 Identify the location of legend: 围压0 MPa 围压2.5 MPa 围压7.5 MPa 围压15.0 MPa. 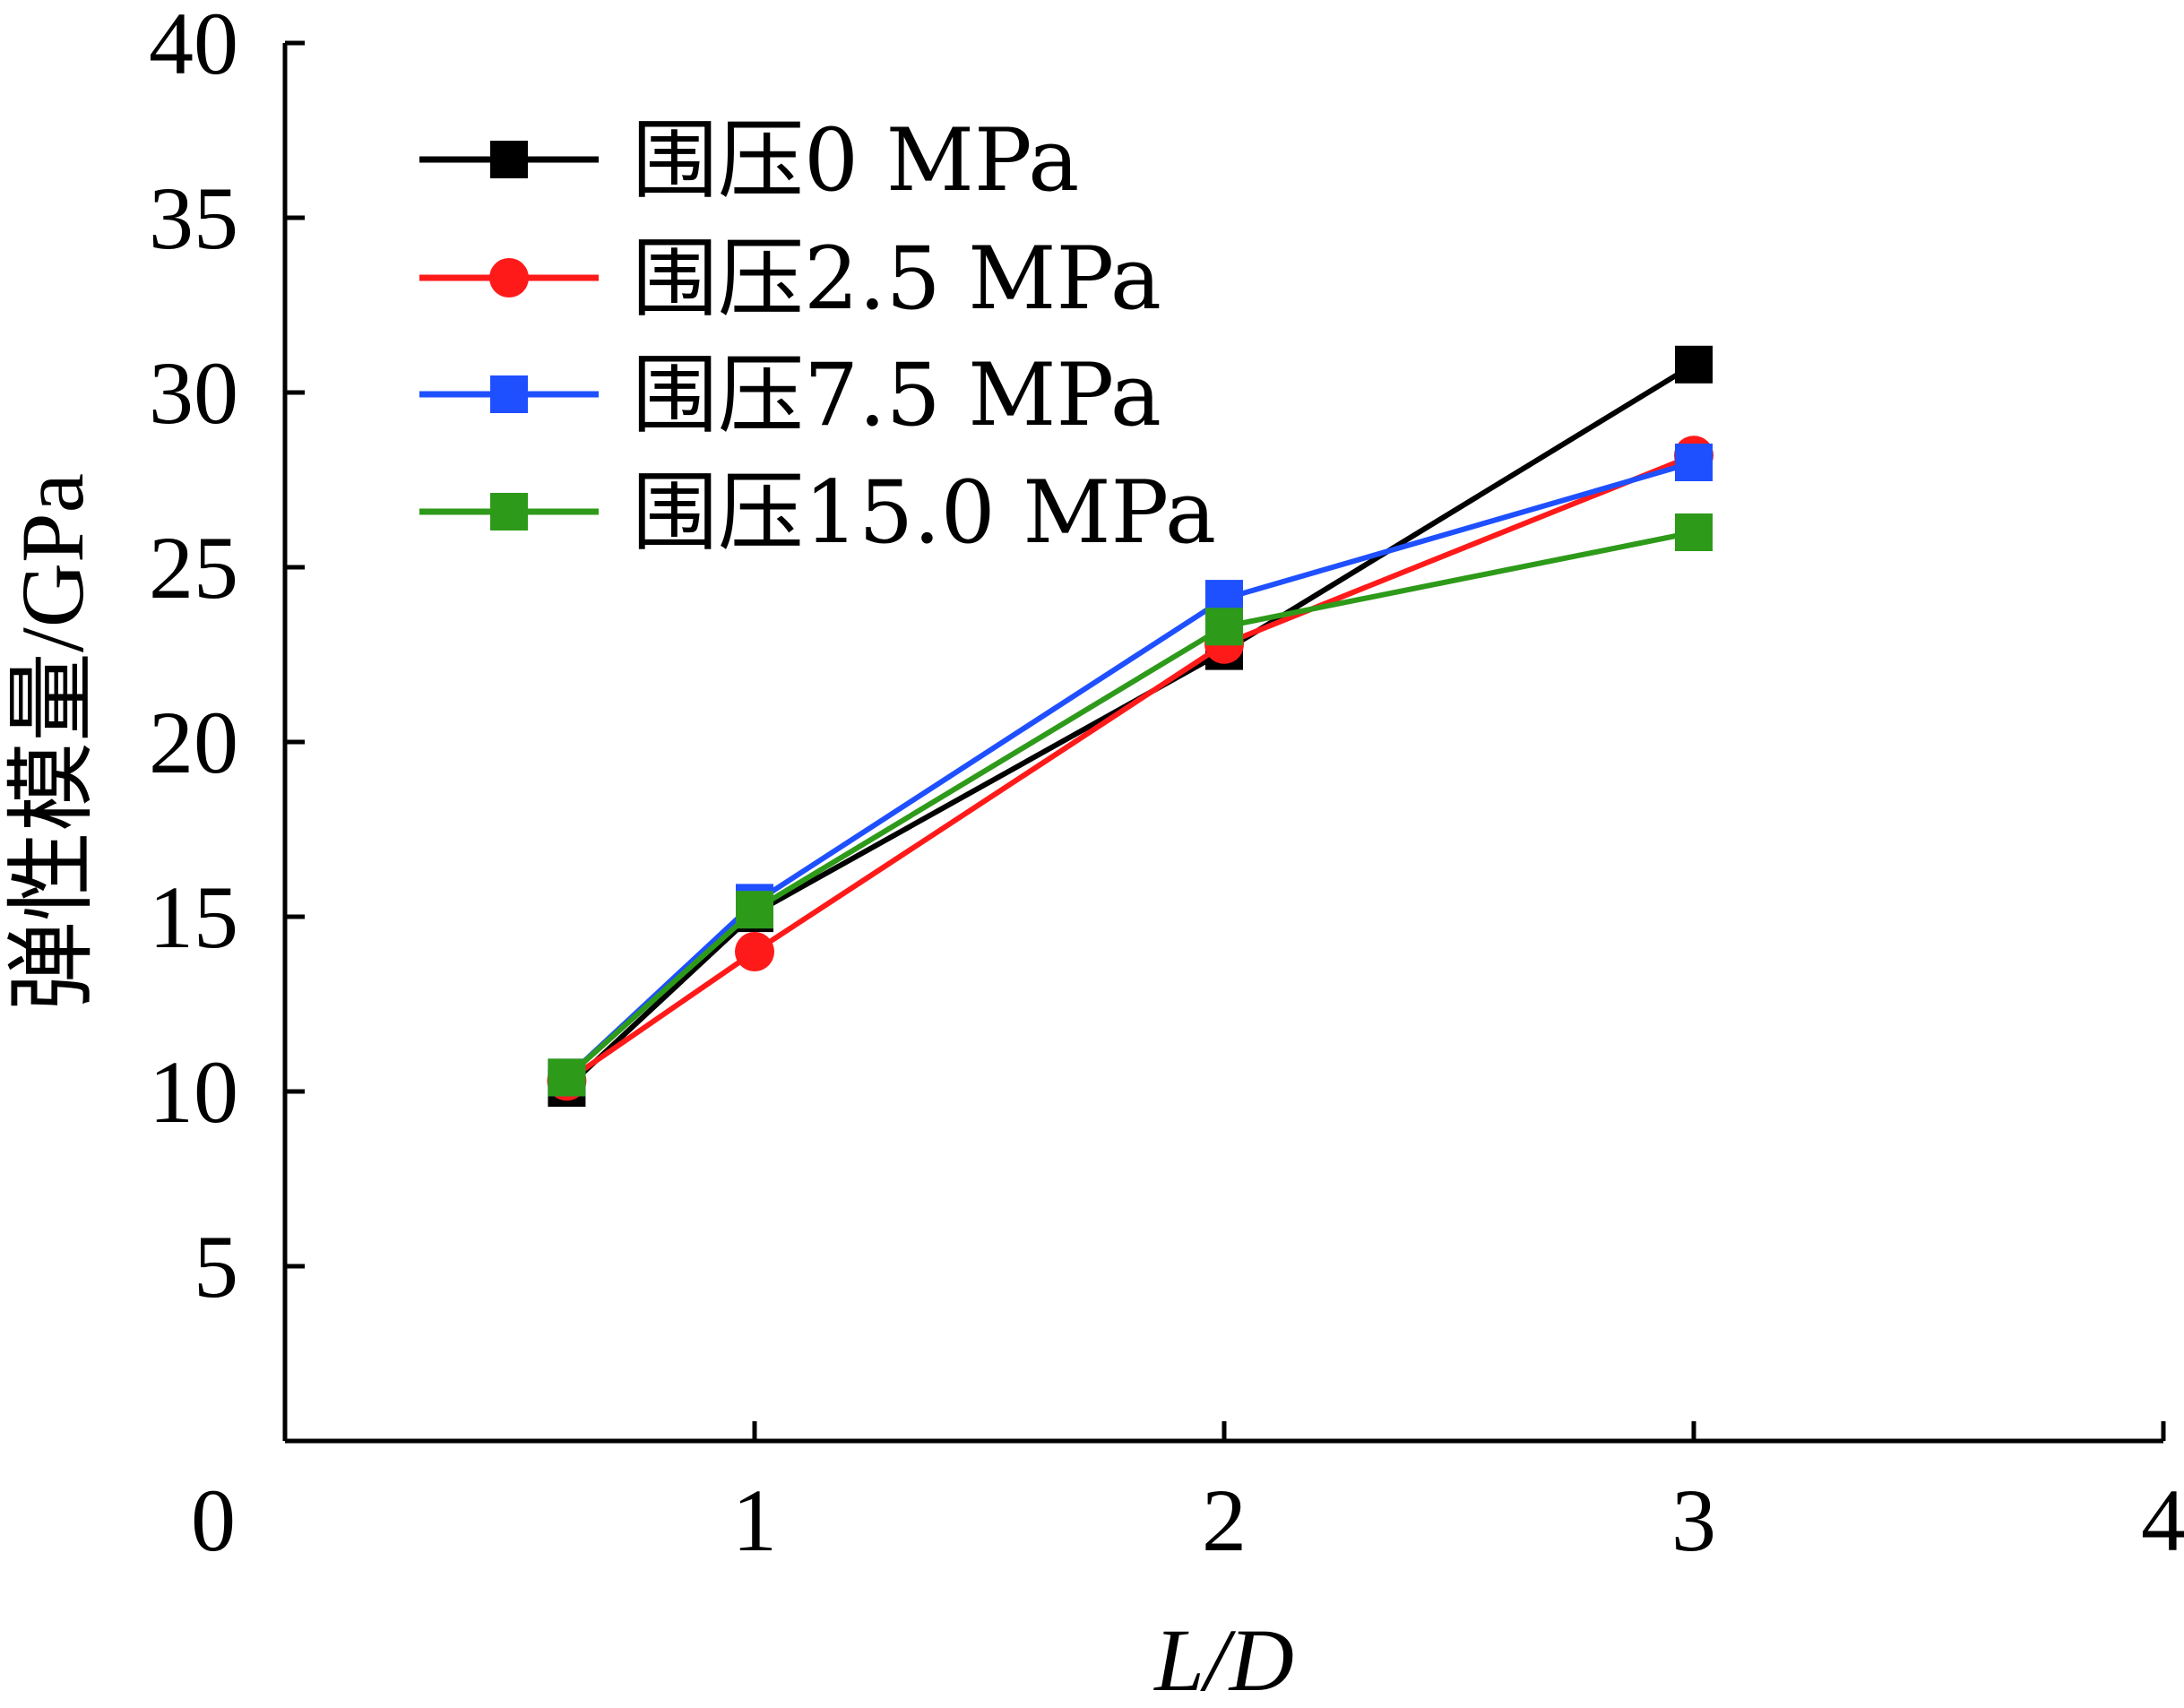
(817, 336).